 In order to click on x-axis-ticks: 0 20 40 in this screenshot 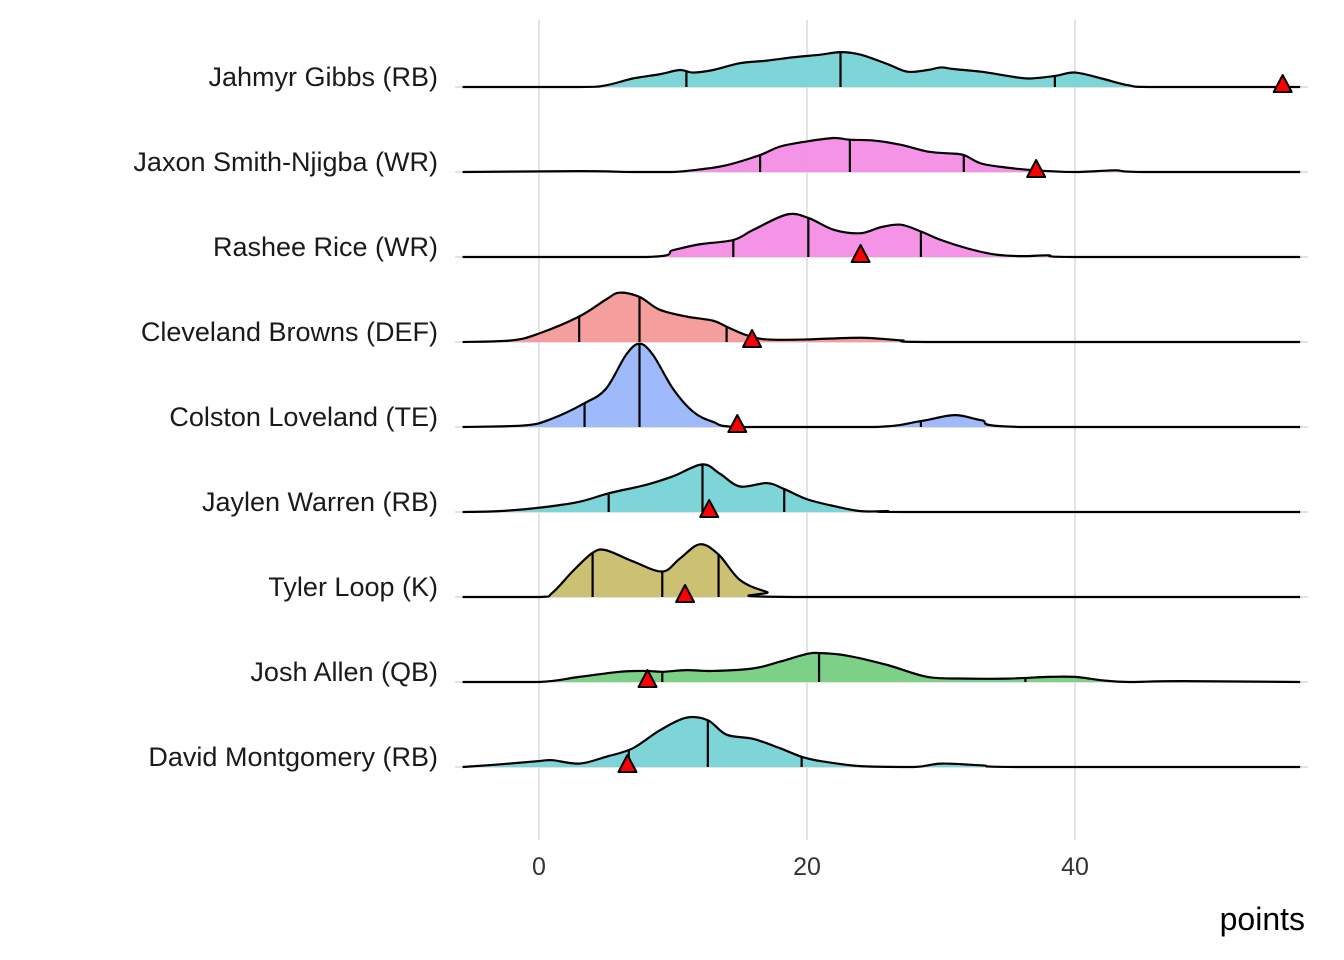, I will do `click(810, 867)`.